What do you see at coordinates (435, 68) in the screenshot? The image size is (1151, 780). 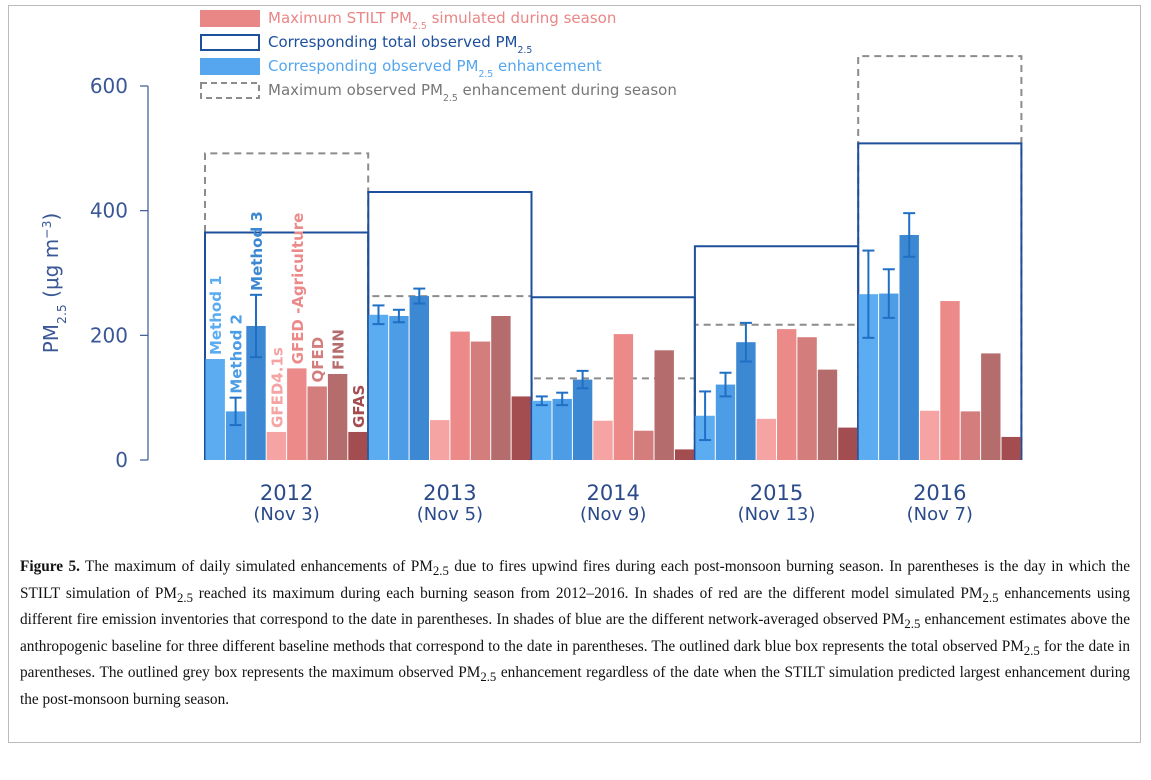 I see `legend-label: Corresponding observed PM2.5 enhancement` at bounding box center [435, 68].